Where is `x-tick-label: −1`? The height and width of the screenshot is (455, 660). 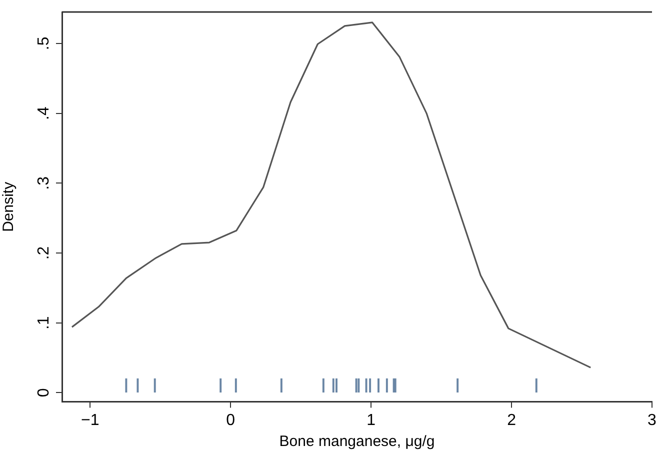 x-tick-label: −1 is located at coordinates (90, 420).